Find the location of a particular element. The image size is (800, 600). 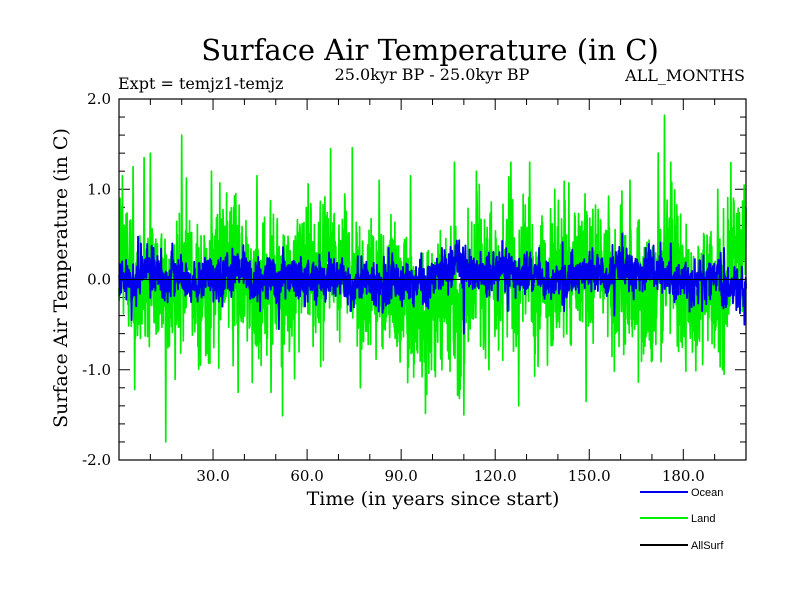

chart-title: Surface Air Temperature (in C) is located at coordinates (430, 50).